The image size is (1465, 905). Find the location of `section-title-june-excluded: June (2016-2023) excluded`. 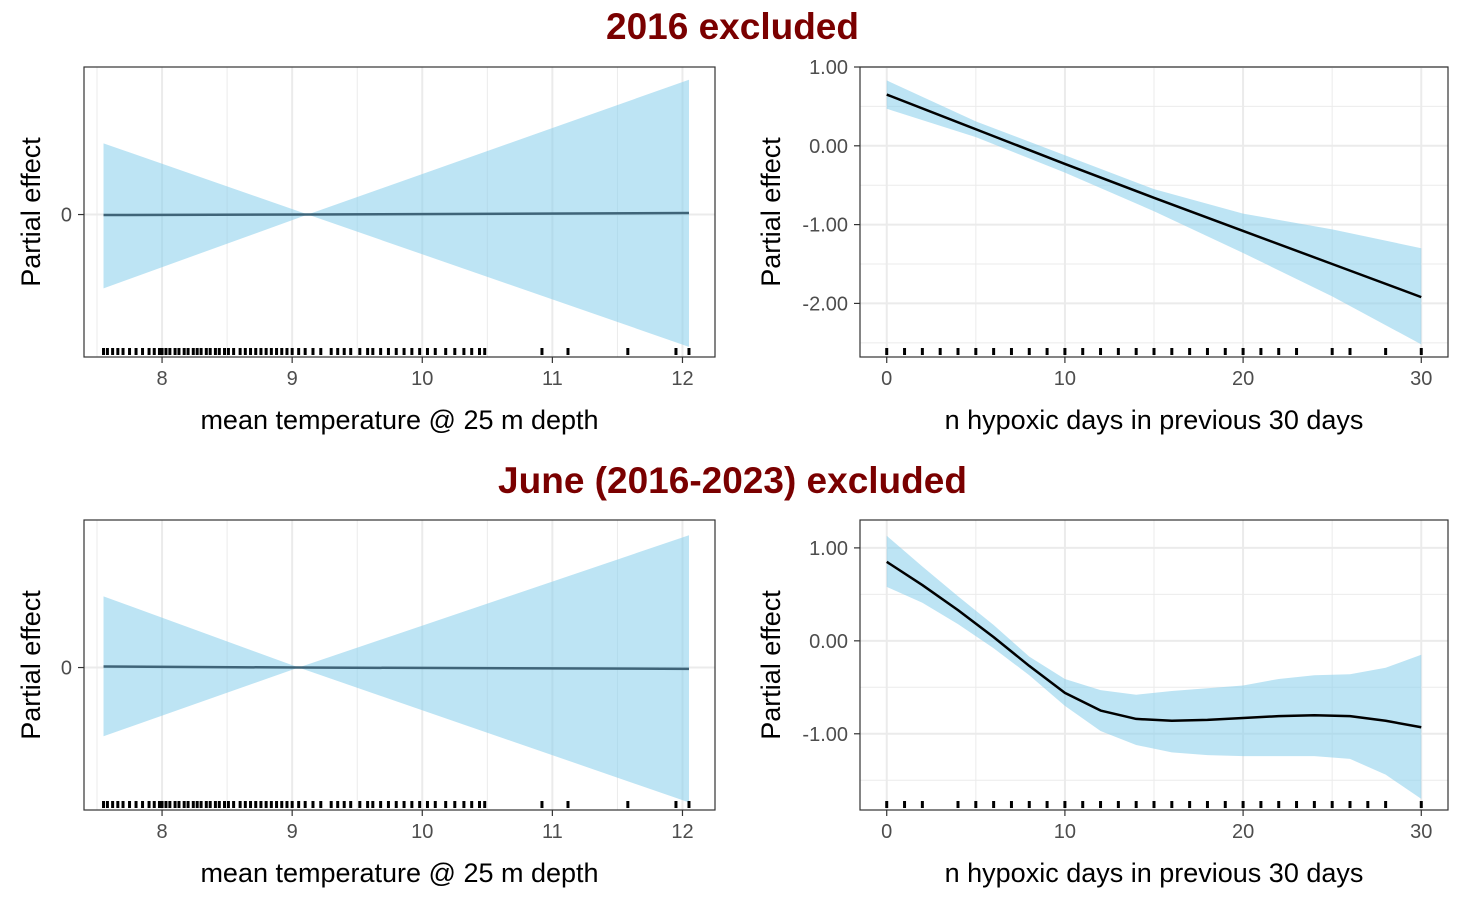

section-title-june-excluded: June (2016-2023) excluded is located at coordinates (732, 480).